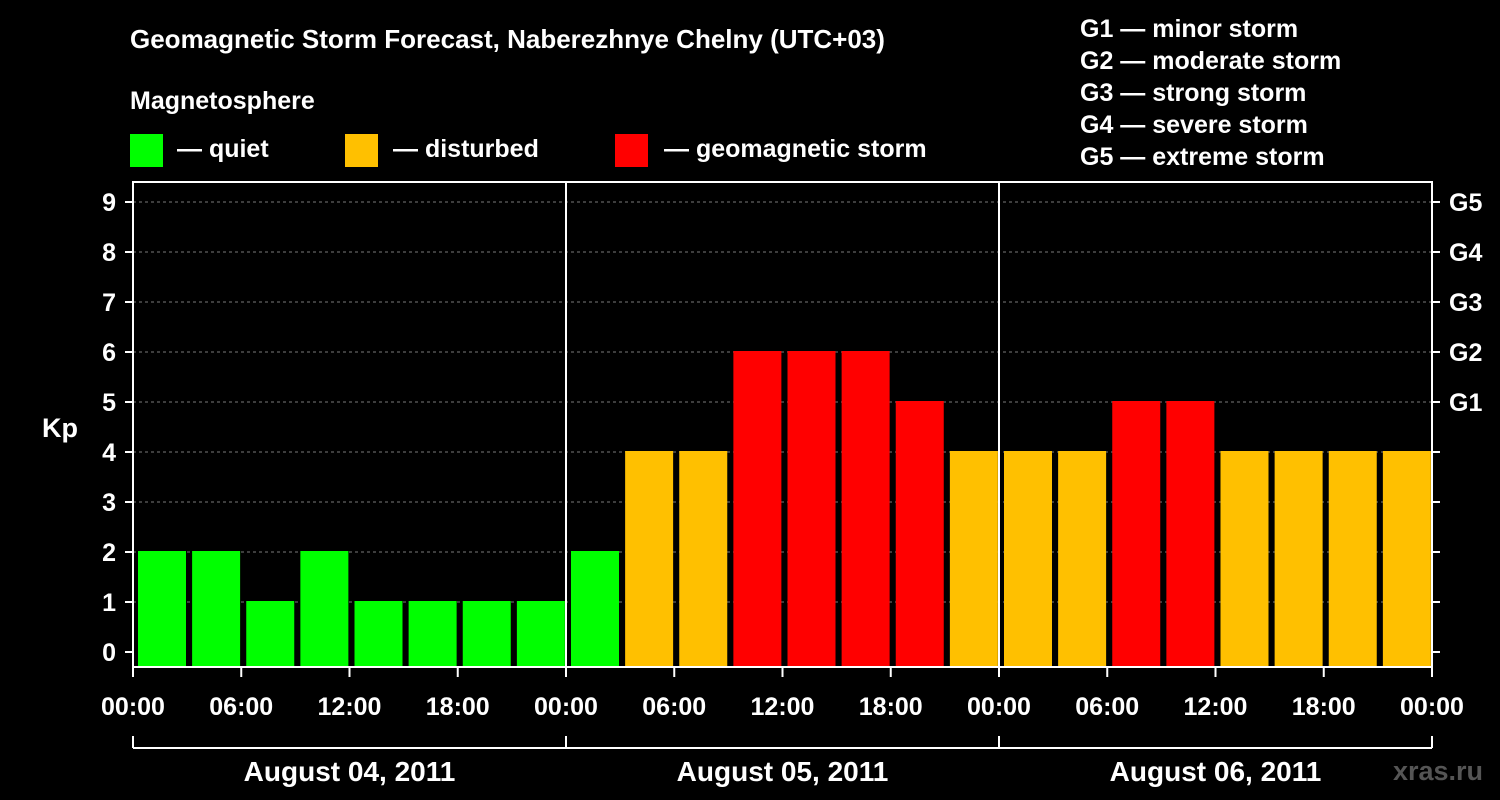 The height and width of the screenshot is (800, 1500). Describe the element at coordinates (891, 707) in the screenshot. I see `x-tick-label-7: 18:00` at that location.